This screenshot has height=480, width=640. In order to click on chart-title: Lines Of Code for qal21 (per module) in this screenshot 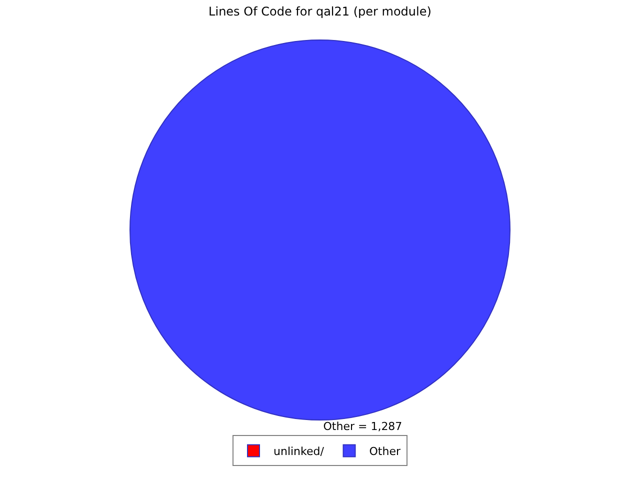, I will do `click(320, 11)`.